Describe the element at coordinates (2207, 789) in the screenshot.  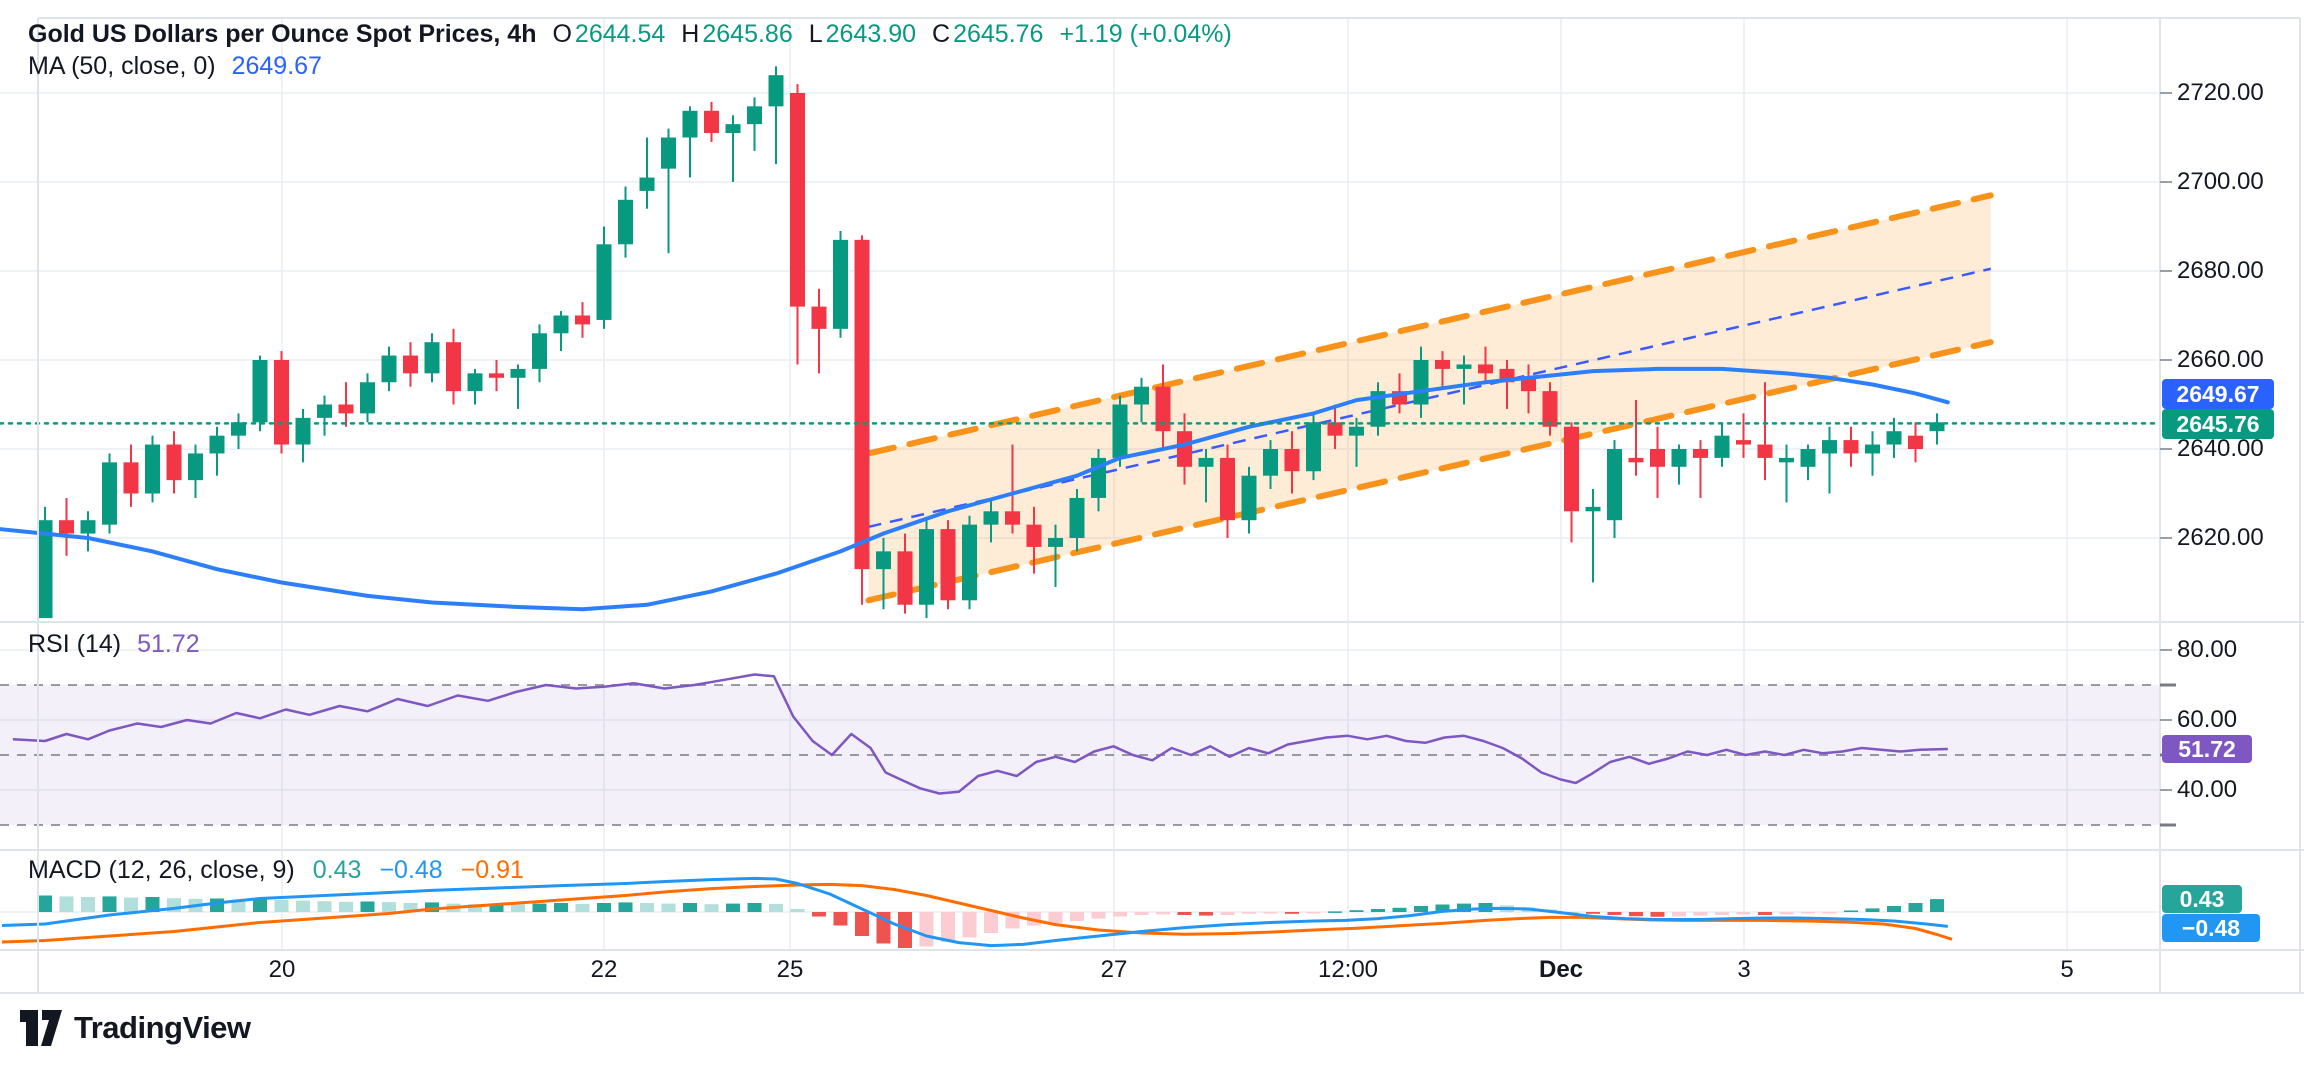
I see `rsi-tick: 40.00` at that location.